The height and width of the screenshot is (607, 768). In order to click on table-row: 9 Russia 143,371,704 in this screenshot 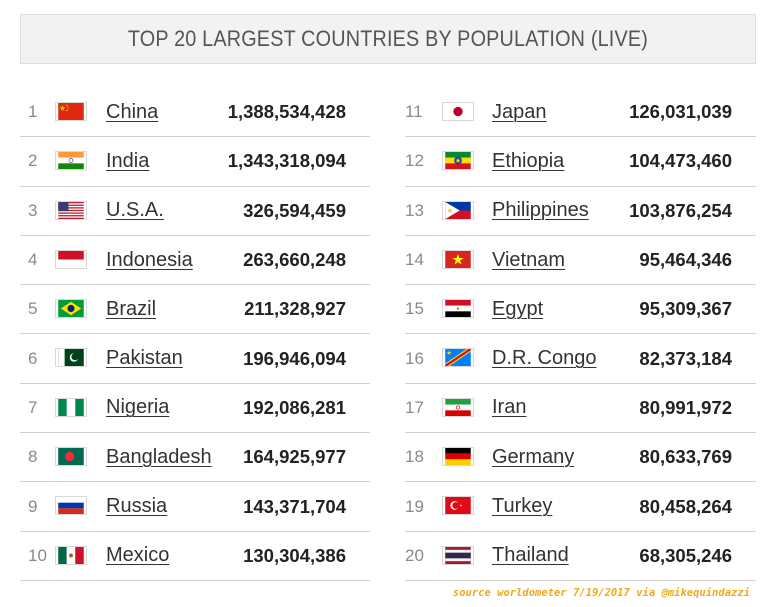, I will do `click(195, 507)`.